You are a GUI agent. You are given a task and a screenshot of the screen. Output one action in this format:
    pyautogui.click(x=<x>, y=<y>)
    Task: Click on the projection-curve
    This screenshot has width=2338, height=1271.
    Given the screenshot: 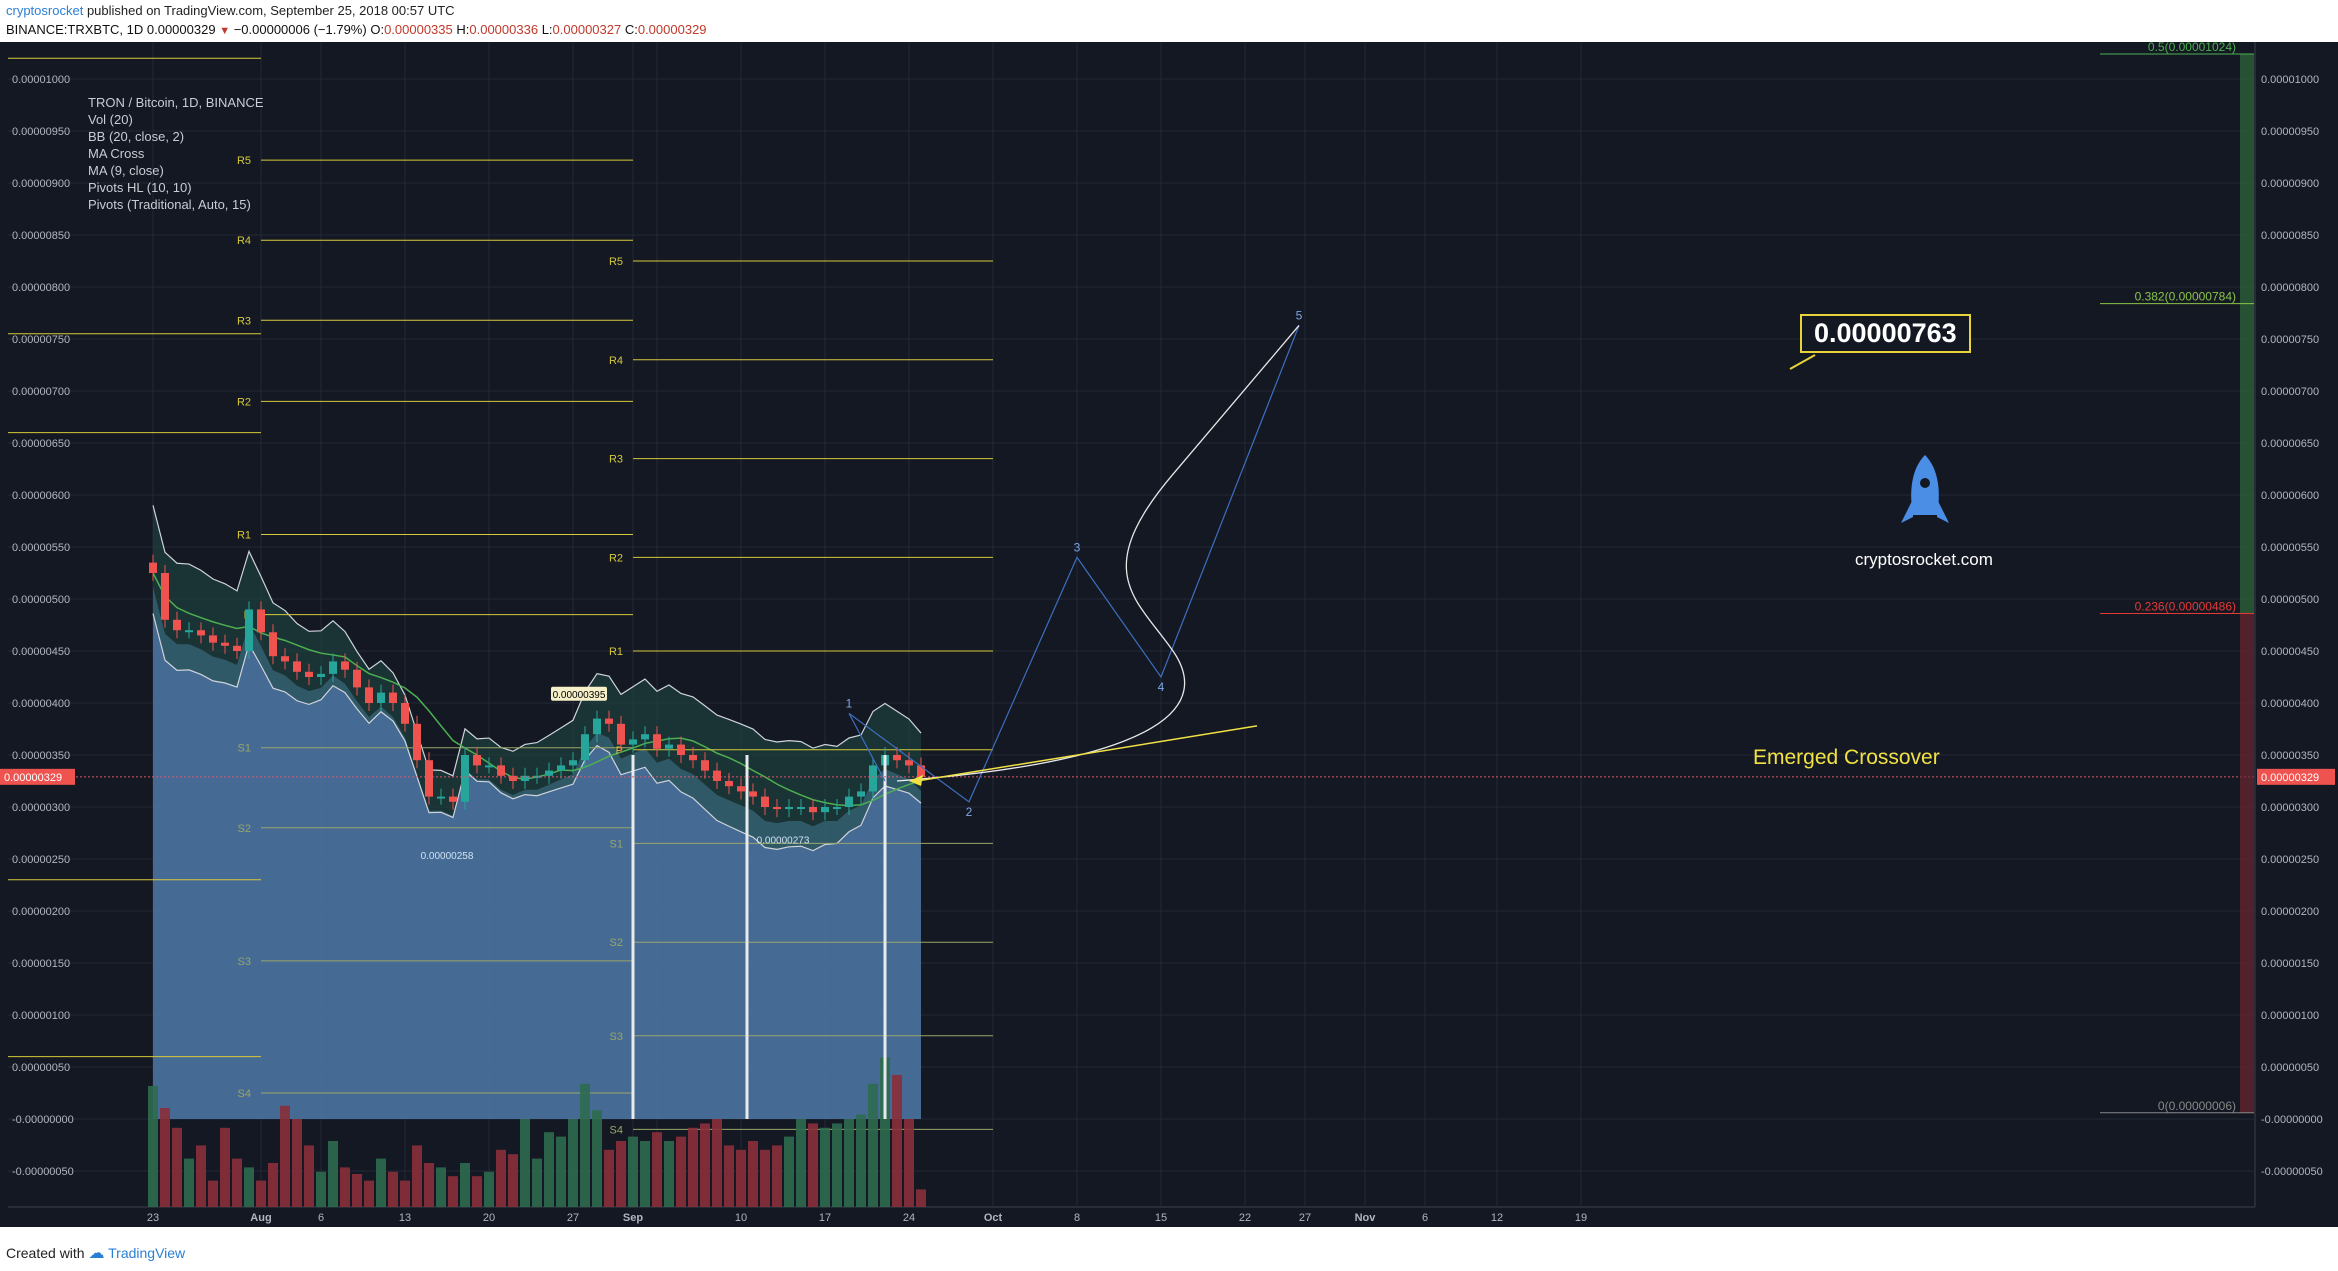 What is the action you would take?
    pyautogui.click(x=1098, y=553)
    